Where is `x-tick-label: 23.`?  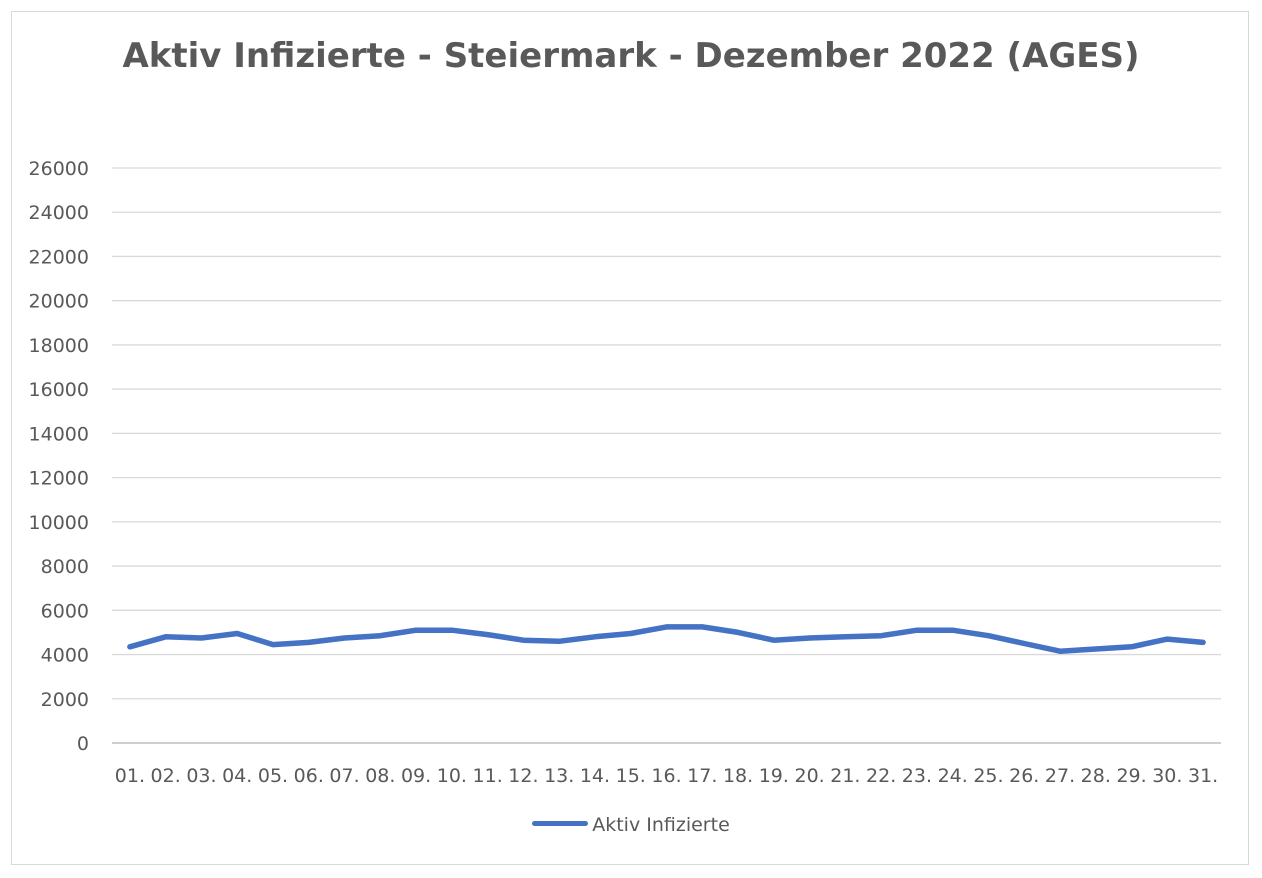 x-tick-label: 23. is located at coordinates (917, 776).